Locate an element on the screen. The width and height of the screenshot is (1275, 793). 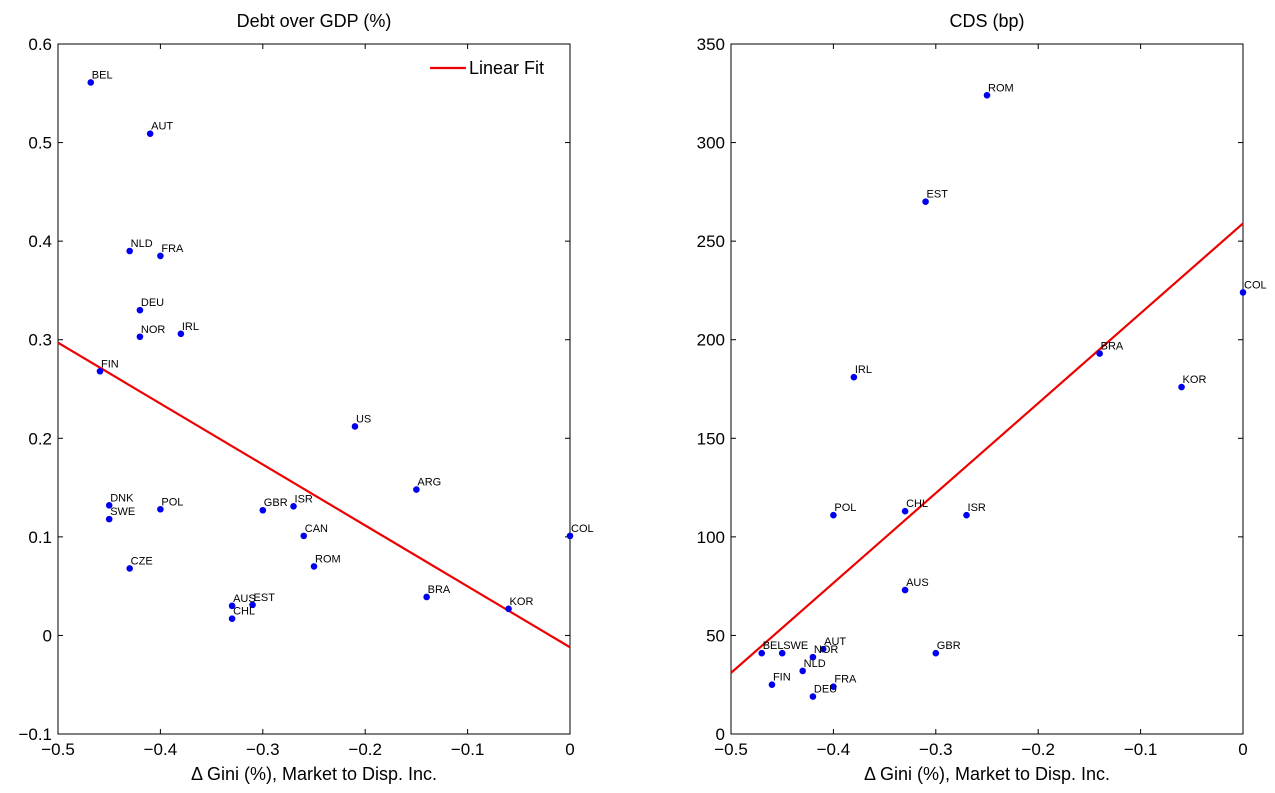
cds-point-irl is located at coordinates (854, 377).